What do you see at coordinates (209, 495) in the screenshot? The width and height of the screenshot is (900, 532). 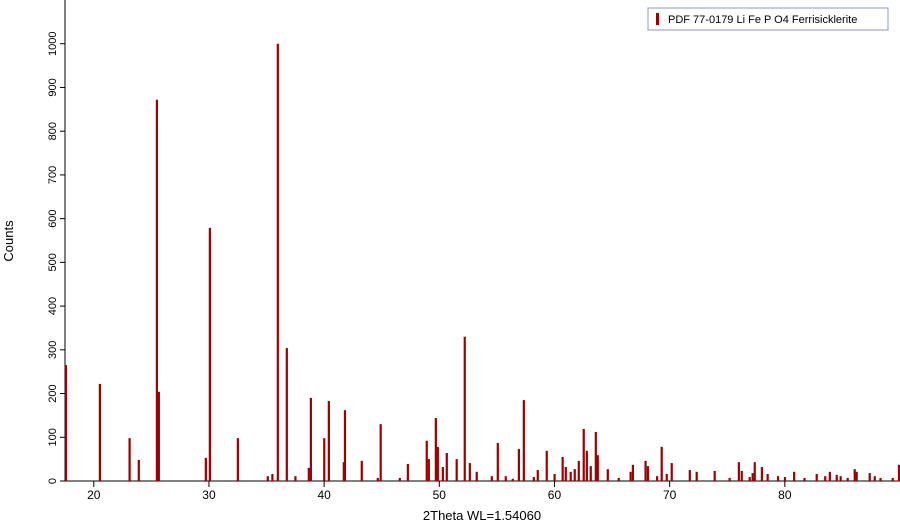 I see `x-tick-label: 30` at bounding box center [209, 495].